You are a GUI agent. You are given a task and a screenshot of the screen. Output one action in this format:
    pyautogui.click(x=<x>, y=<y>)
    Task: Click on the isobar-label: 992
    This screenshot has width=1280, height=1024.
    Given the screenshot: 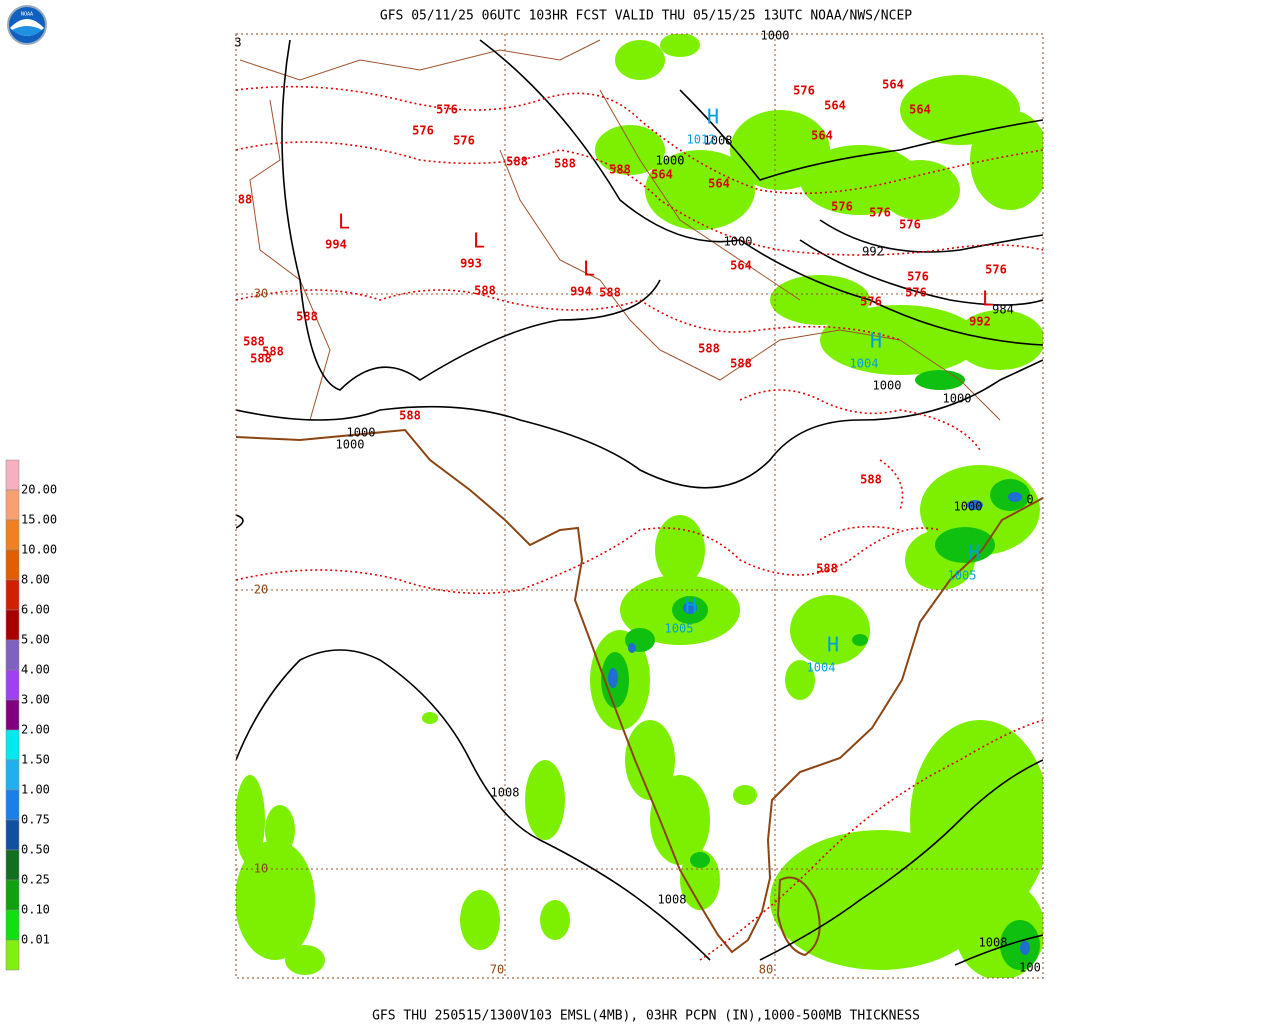 What is the action you would take?
    pyautogui.click(x=873, y=252)
    